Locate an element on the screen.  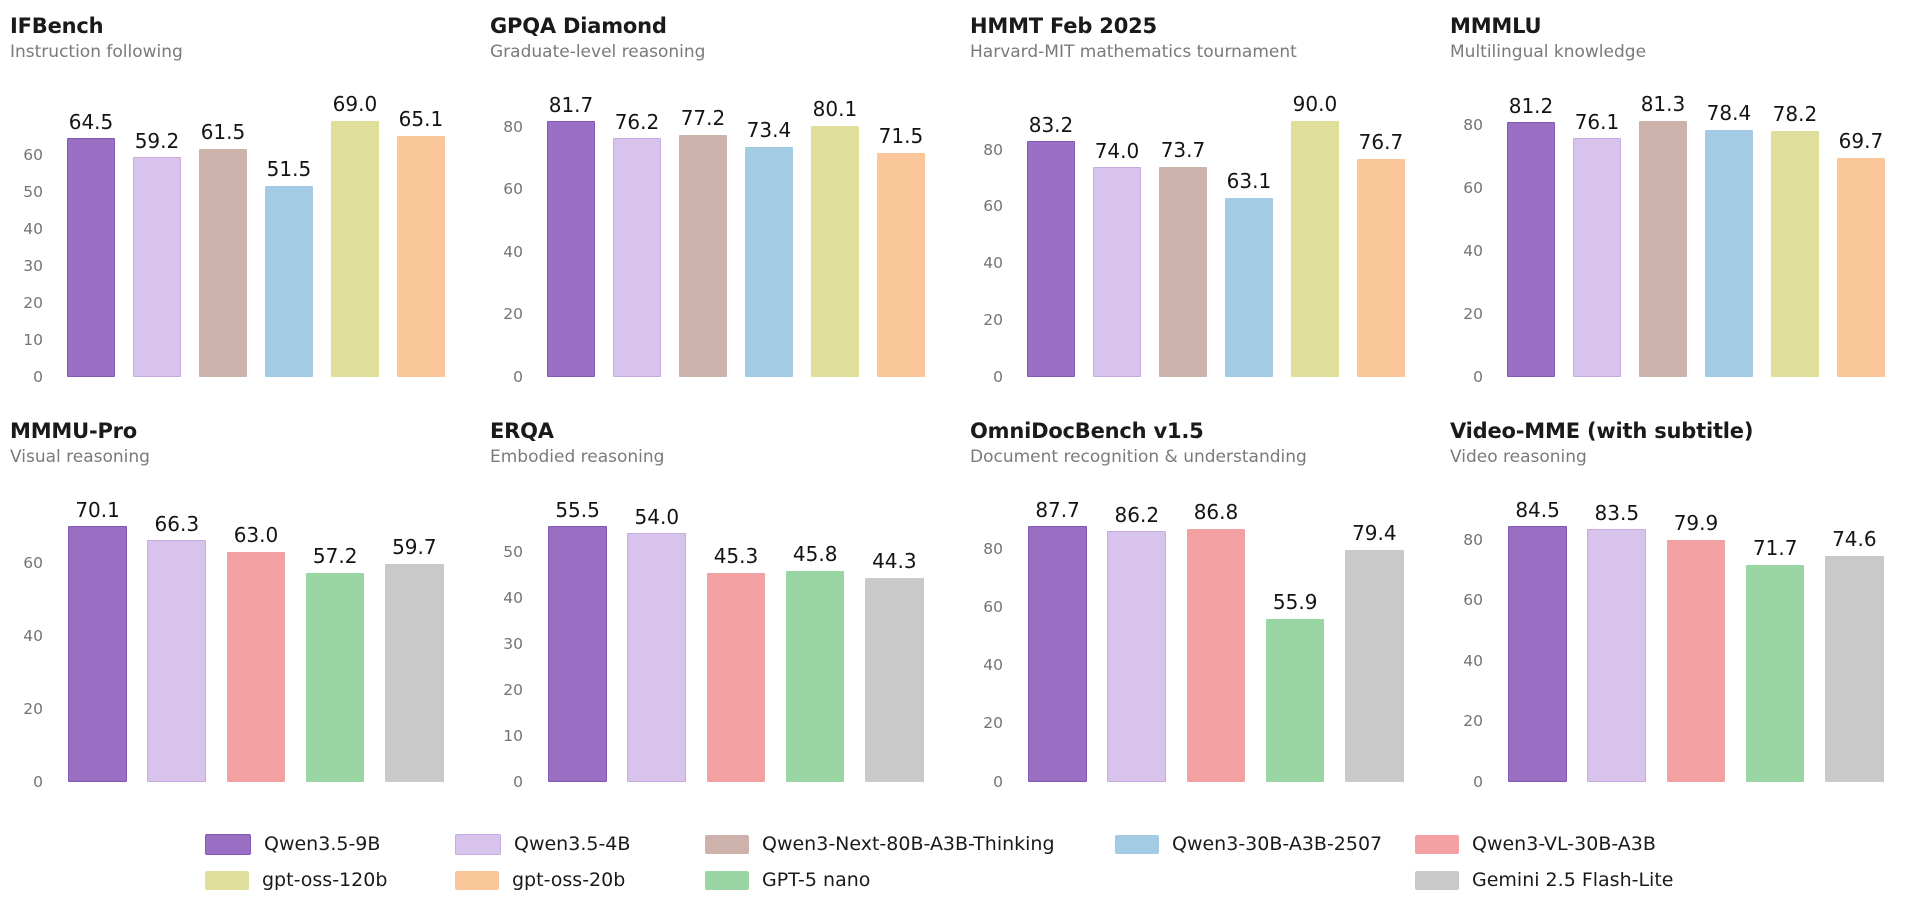
bar: 73.7 is located at coordinates (1183, 257).